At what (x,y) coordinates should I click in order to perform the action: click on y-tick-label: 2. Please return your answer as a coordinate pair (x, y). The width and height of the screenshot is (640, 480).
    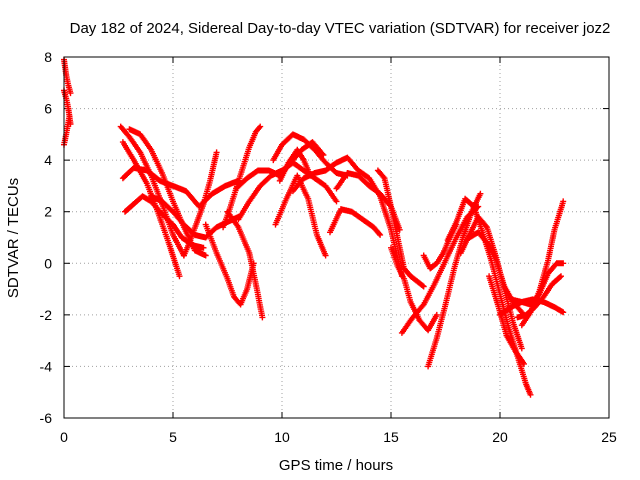
    Looking at the image, I should click on (48, 212).